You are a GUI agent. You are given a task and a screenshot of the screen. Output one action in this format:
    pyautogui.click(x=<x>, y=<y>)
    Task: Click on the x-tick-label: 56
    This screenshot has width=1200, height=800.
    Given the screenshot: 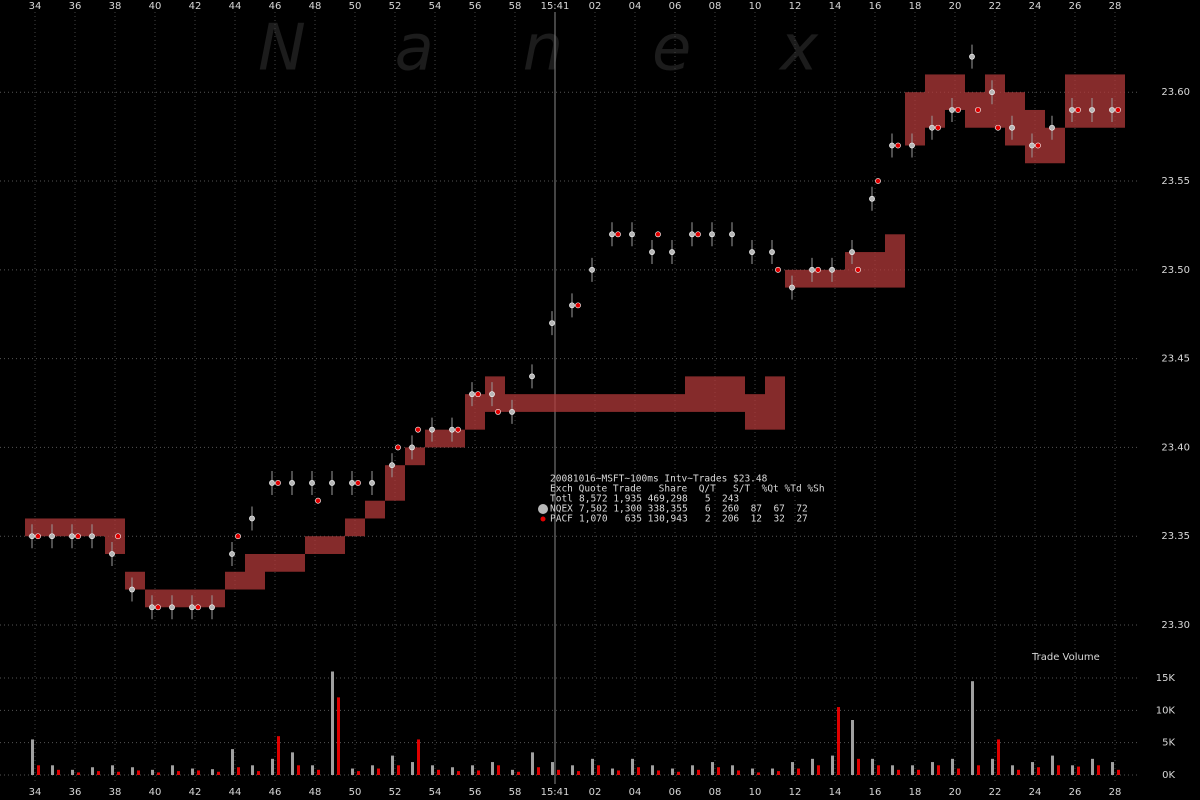 What is the action you would take?
    pyautogui.click(x=475, y=6)
    